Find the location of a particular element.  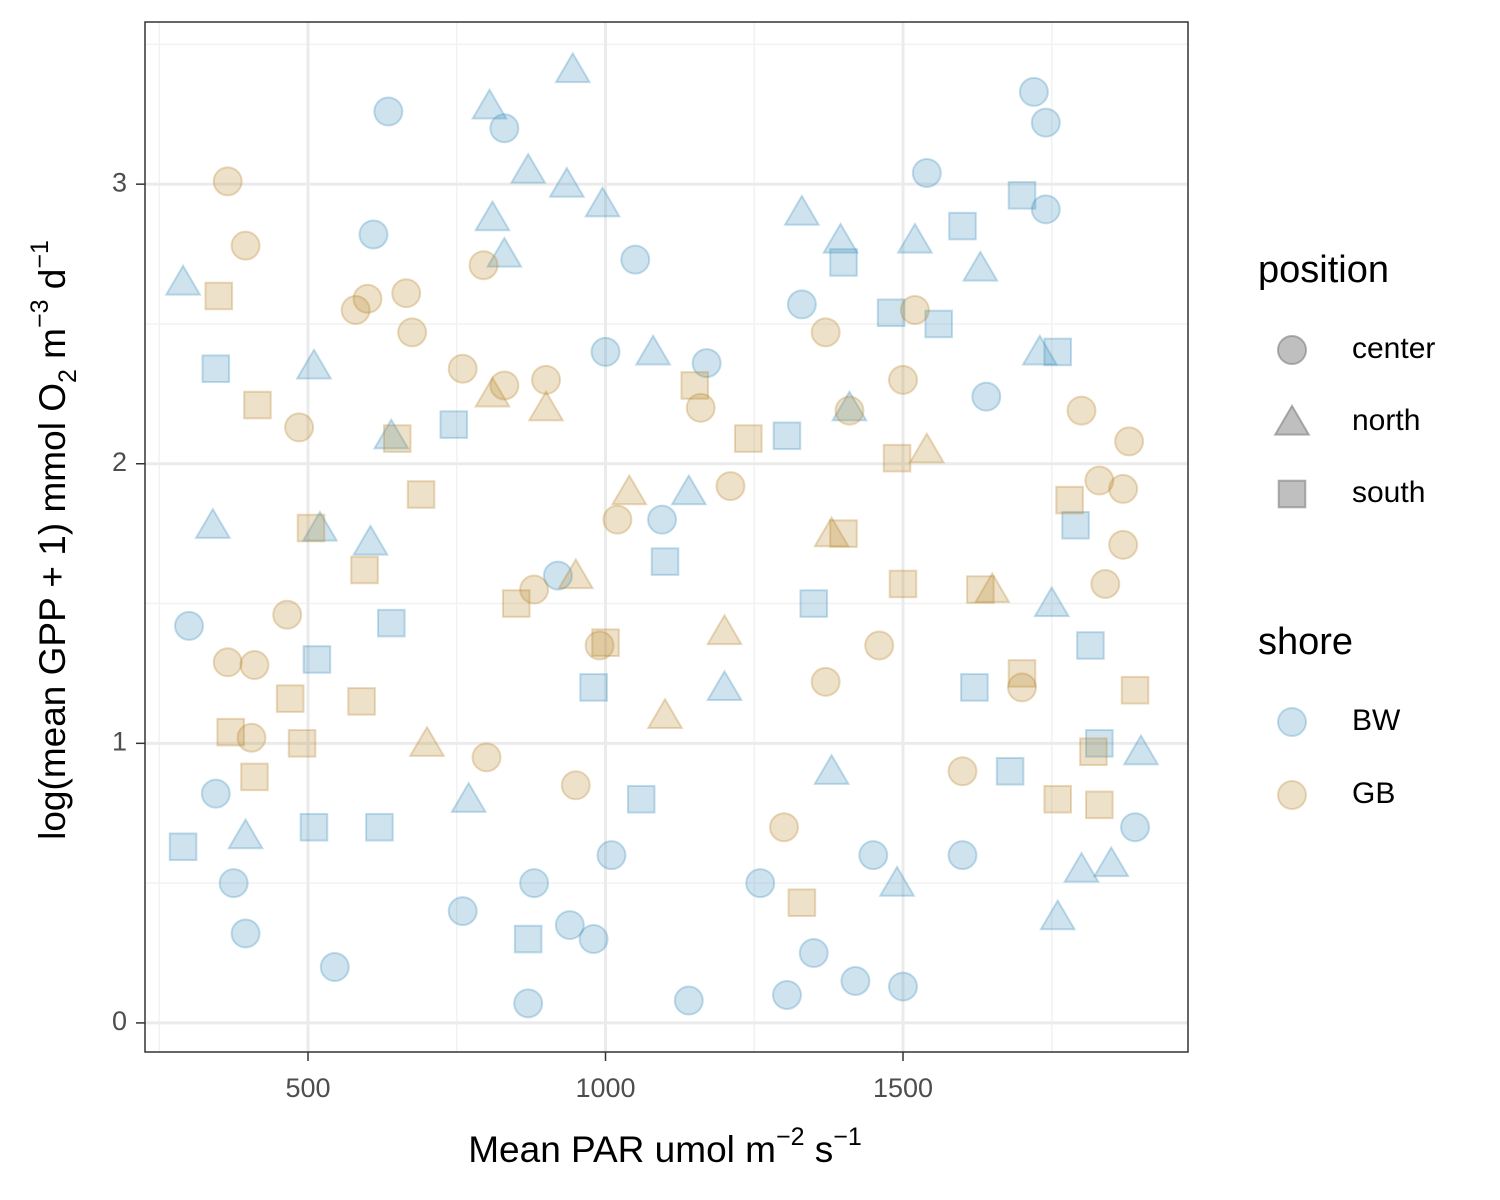

legend-label: GB is located at coordinates (1373, 793).